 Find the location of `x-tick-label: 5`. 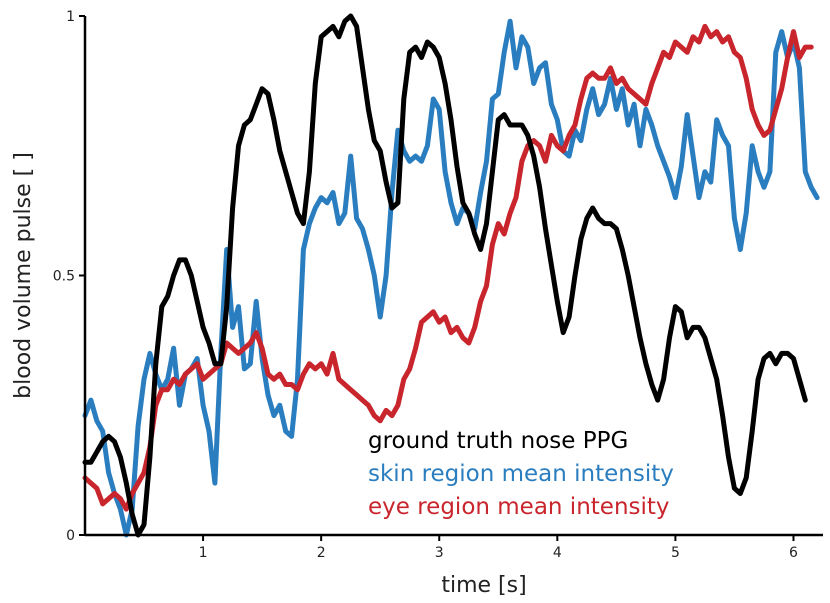

x-tick-label: 5 is located at coordinates (675, 553).